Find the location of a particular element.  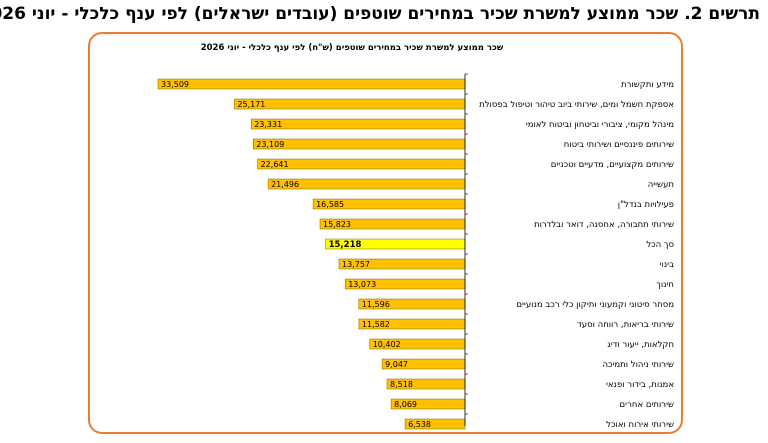

bar-value-label: 10,402 is located at coordinates (387, 344).